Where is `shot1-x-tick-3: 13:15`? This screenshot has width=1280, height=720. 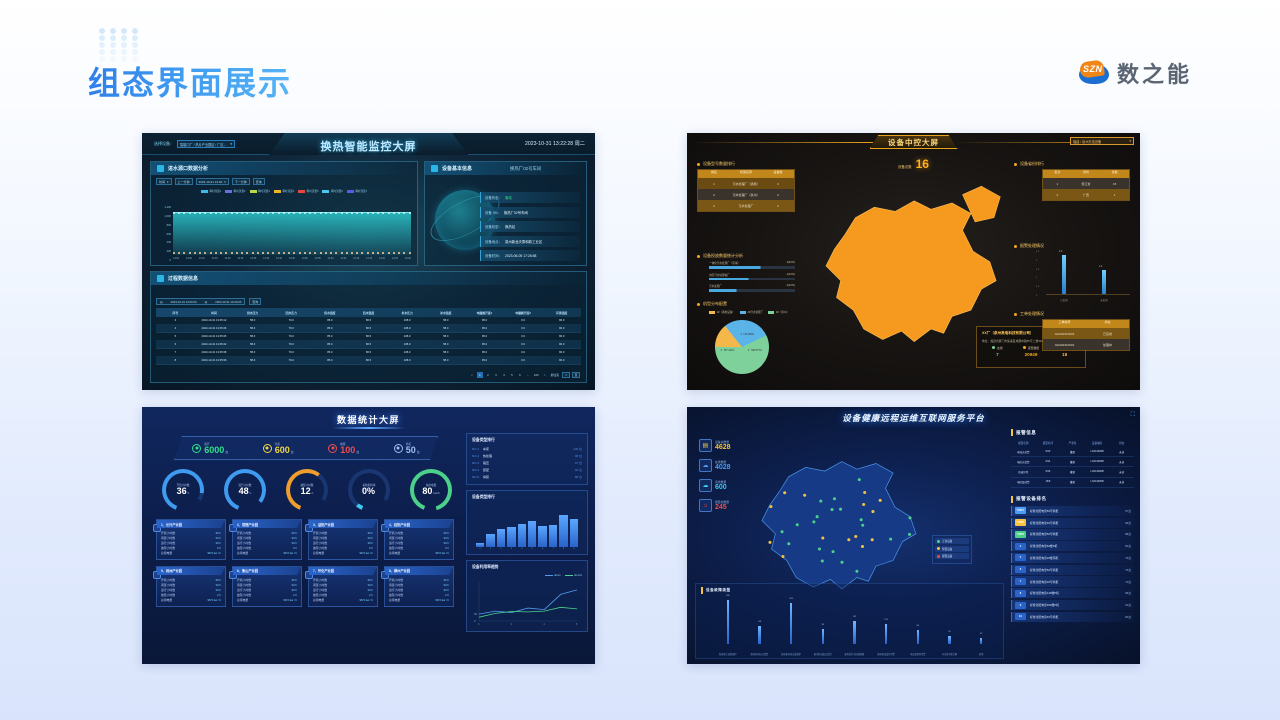
shot1-x-tick-3: 13:15 is located at coordinates (214, 258).